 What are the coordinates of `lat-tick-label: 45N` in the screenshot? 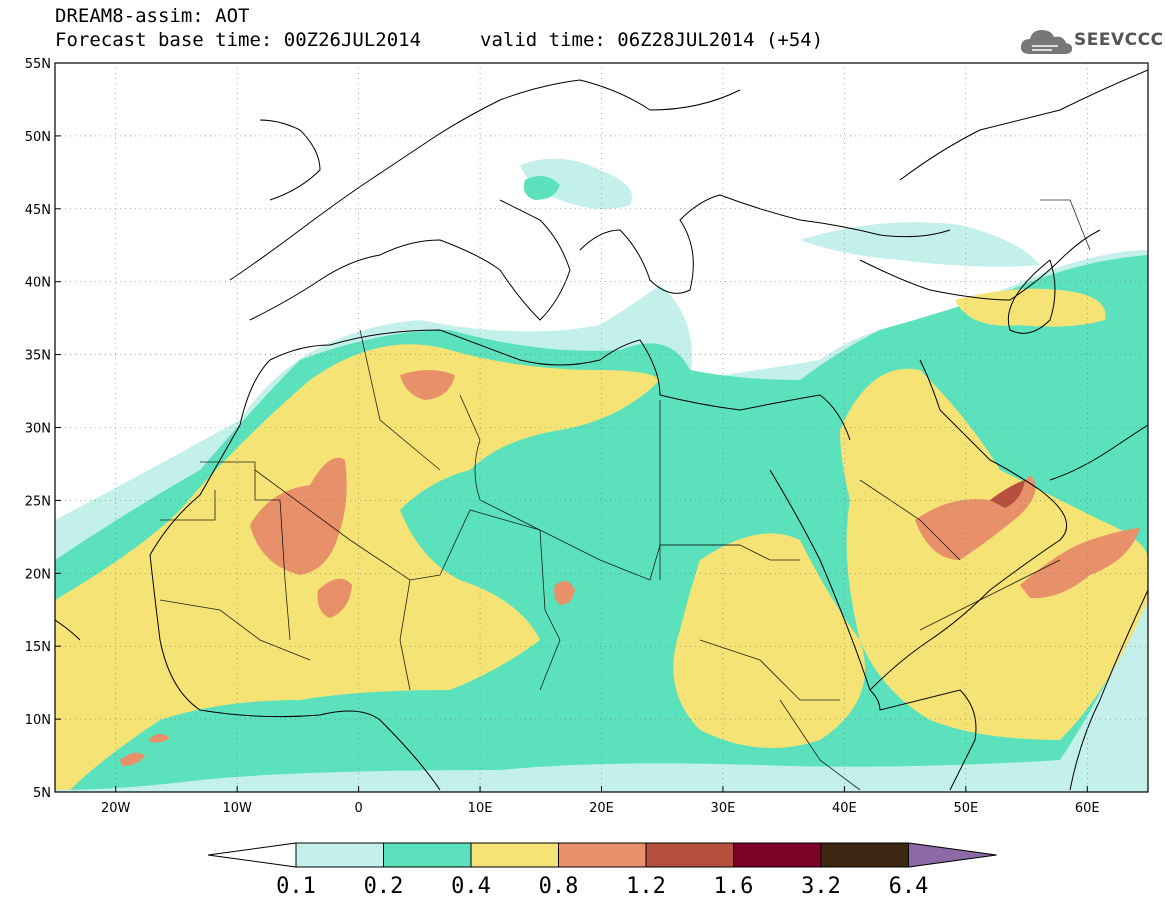 It's located at (38, 210).